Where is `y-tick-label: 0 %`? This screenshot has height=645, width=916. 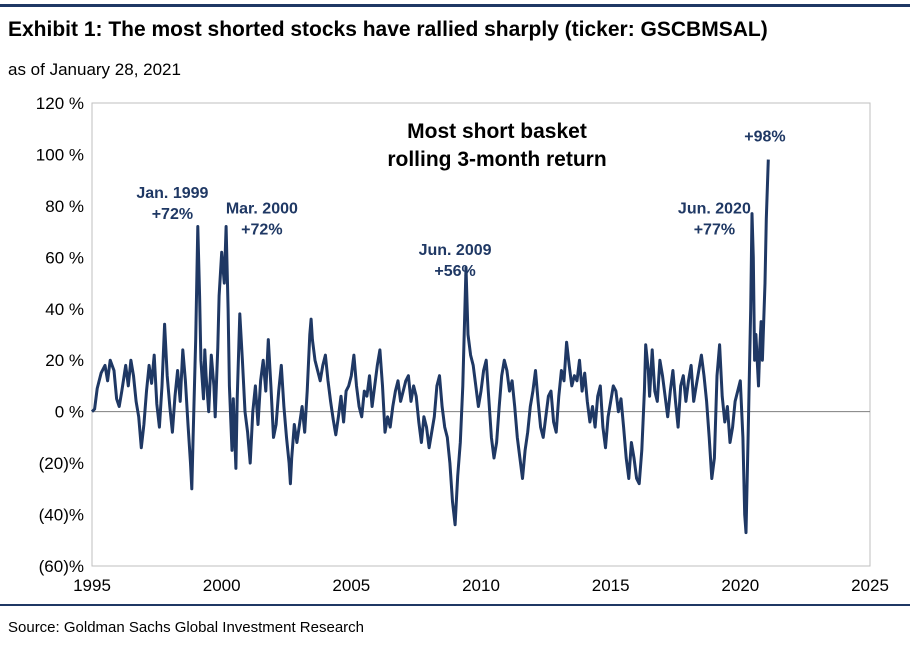
y-tick-label: 0 % is located at coordinates (69, 412).